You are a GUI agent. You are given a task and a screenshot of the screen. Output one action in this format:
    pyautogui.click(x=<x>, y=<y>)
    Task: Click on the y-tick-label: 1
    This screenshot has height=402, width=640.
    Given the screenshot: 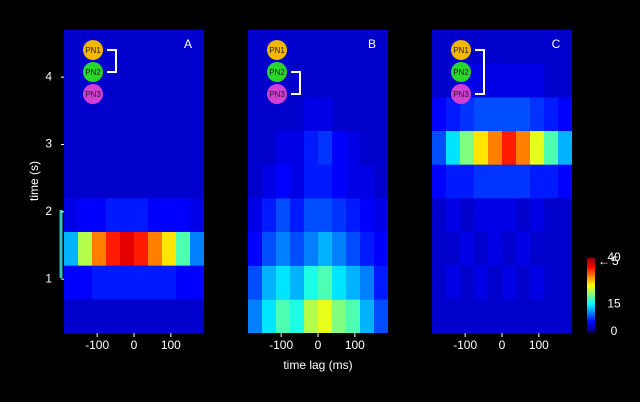 What is the action you would take?
    pyautogui.click(x=48, y=278)
    